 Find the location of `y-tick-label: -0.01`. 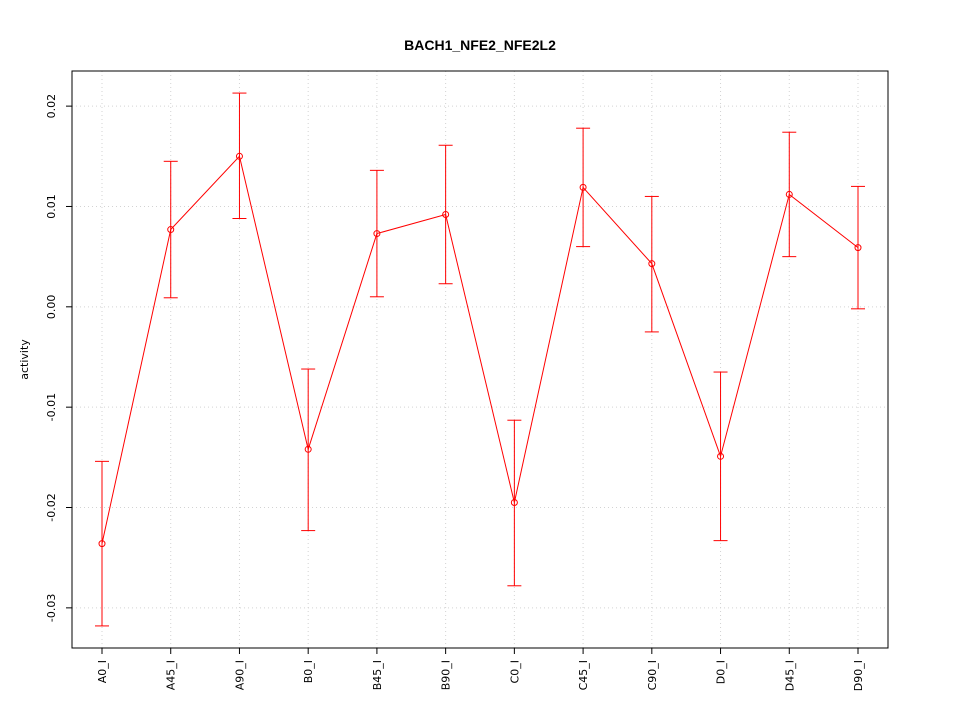

y-tick-label: -0.01 is located at coordinates (51, 407).